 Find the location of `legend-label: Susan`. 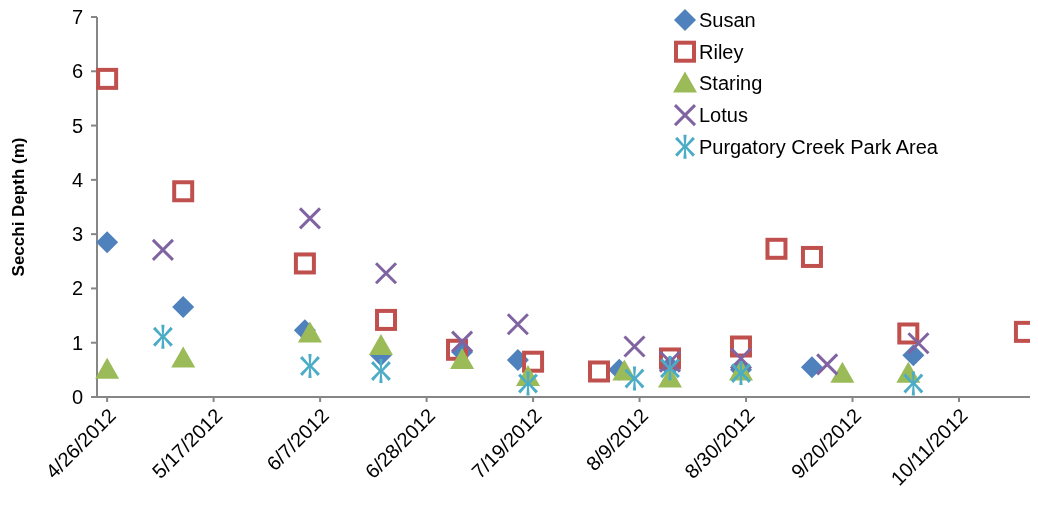

legend-label: Susan is located at coordinates (727, 20).